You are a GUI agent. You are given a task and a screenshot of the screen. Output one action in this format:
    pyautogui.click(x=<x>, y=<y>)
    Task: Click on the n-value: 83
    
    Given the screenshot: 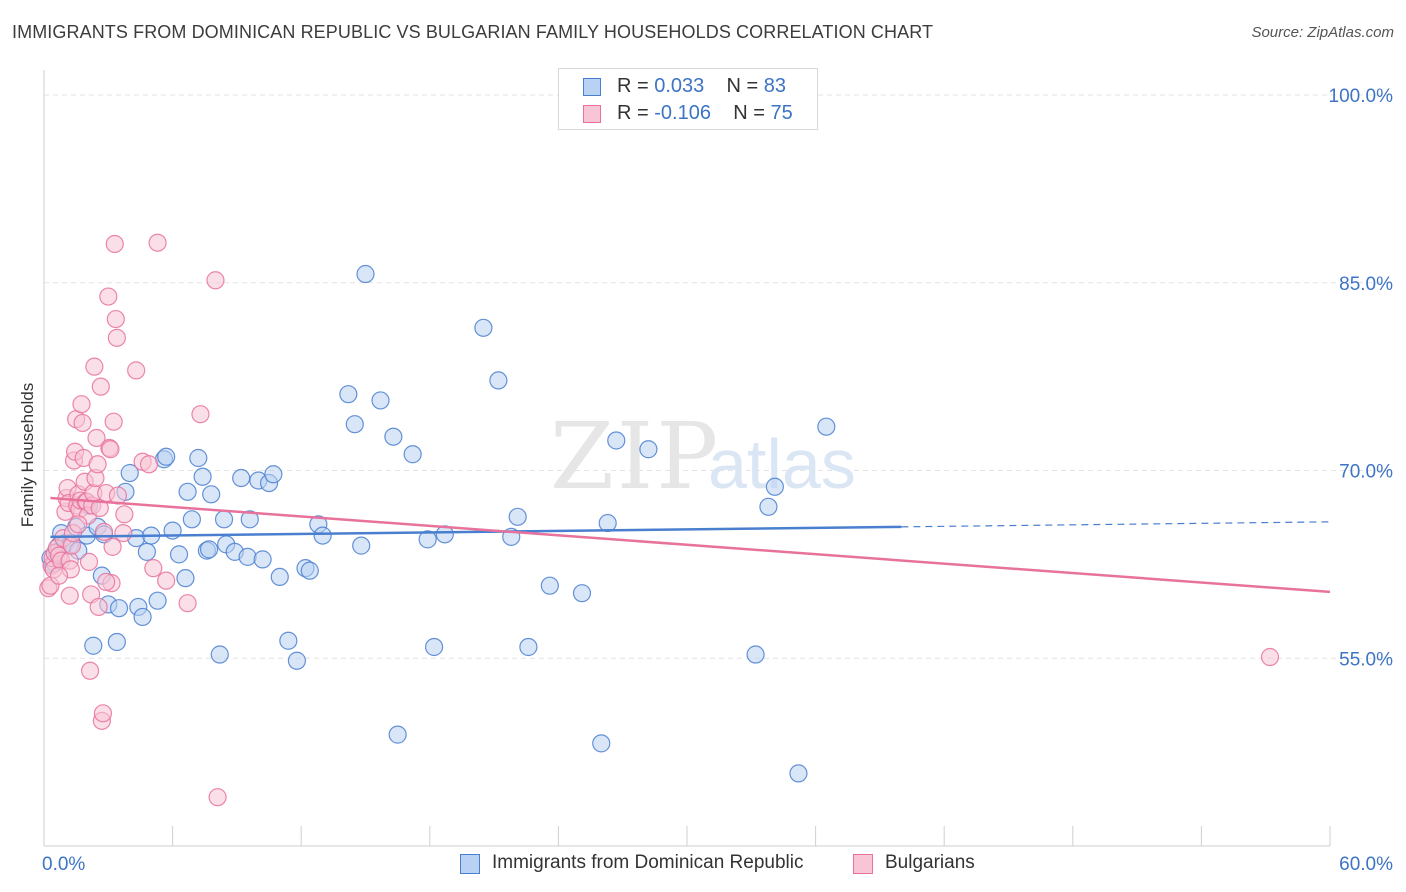 What is the action you would take?
    pyautogui.click(x=775, y=86)
    